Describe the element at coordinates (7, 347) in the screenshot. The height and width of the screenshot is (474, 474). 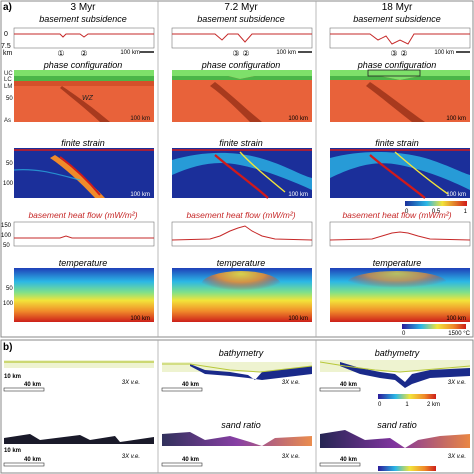
I see `panel-b-label: b)` at that location.